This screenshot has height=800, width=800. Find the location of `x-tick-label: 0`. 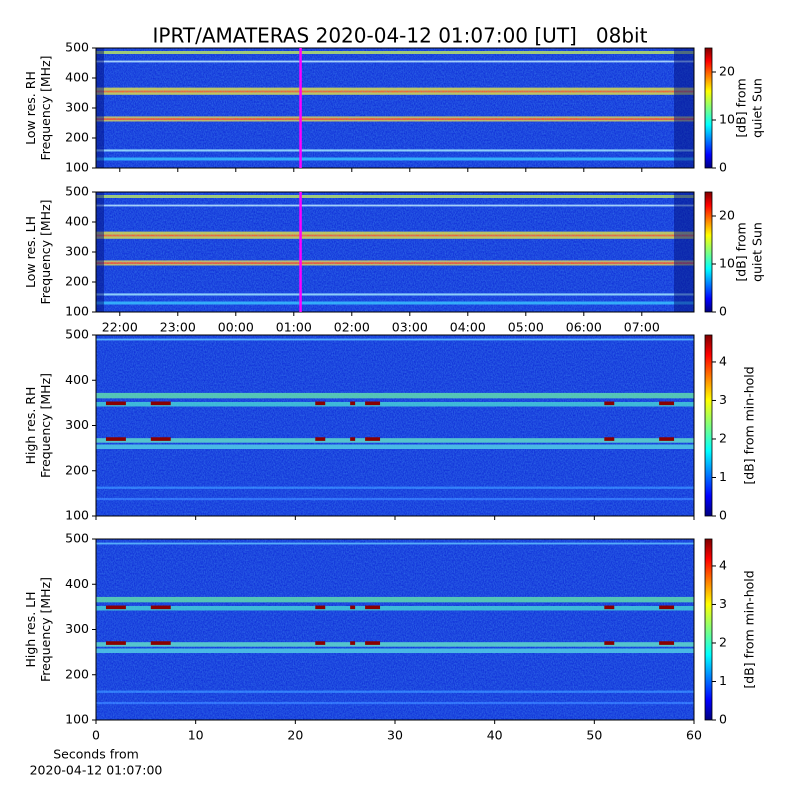

x-tick-label: 0 is located at coordinates (96, 735).